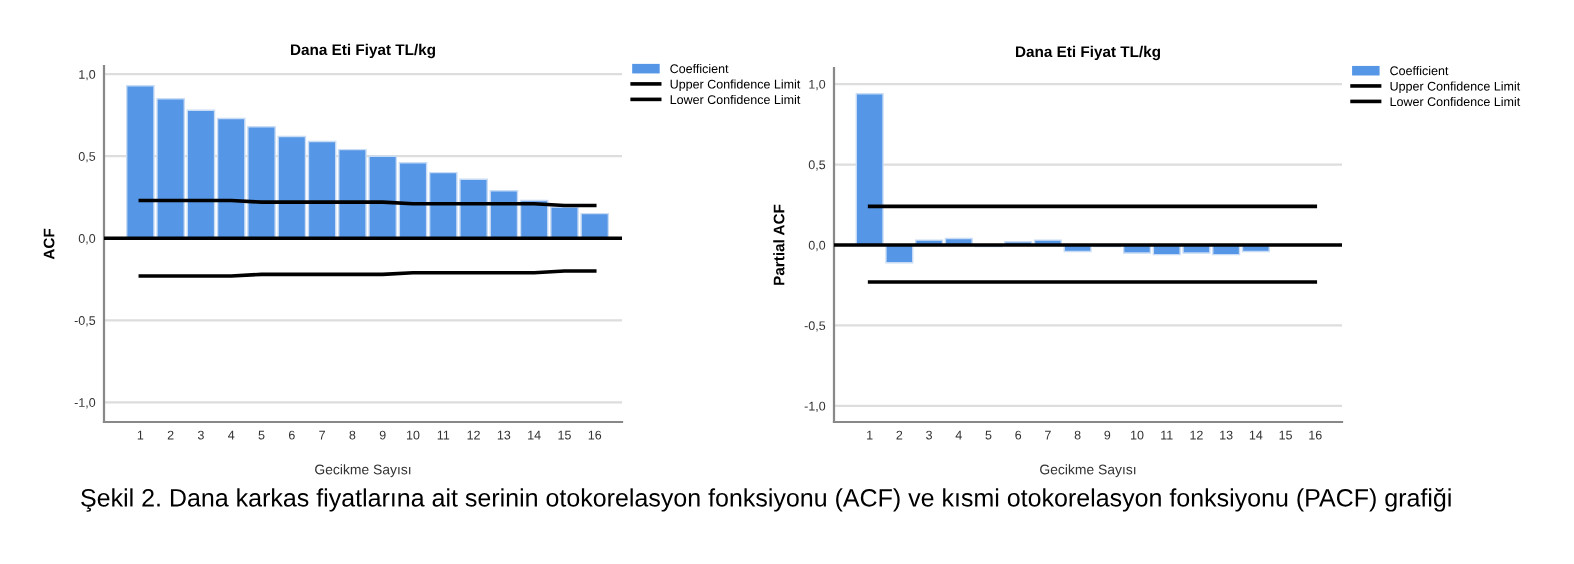 The height and width of the screenshot is (564, 1574). I want to click on text: Şekil 2. Dana karkas fiyatlarına ait serinin otokorelasyon fonksiyonu (ACF) ve kısmi otokorelasyon fonksiyonu (PACF) grafiği, so click(766, 500).